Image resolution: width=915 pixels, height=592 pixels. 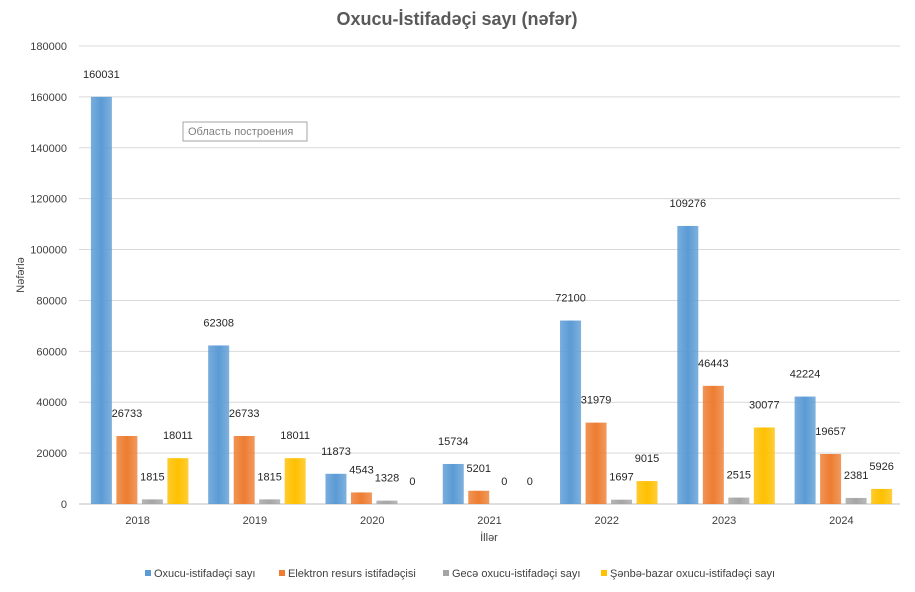 I want to click on data-label: 109276, so click(x=687, y=204).